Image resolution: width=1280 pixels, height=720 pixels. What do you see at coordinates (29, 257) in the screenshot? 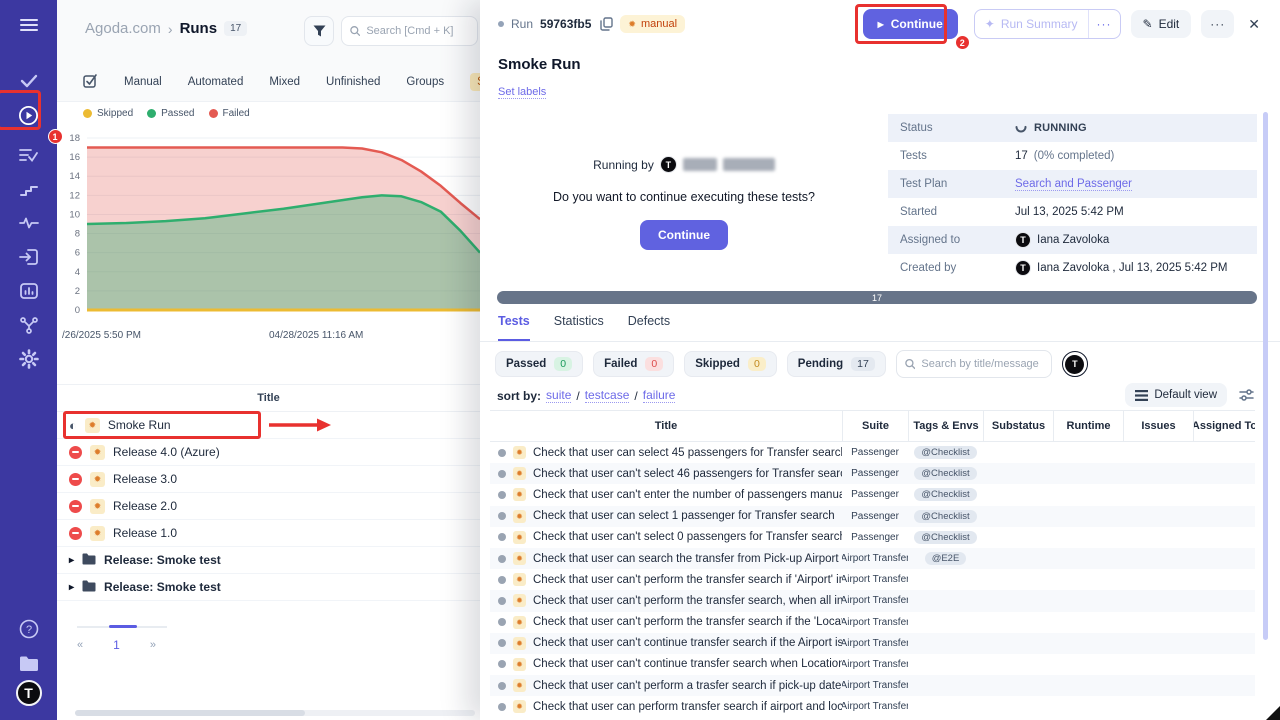
I see `defects-icon` at bounding box center [29, 257].